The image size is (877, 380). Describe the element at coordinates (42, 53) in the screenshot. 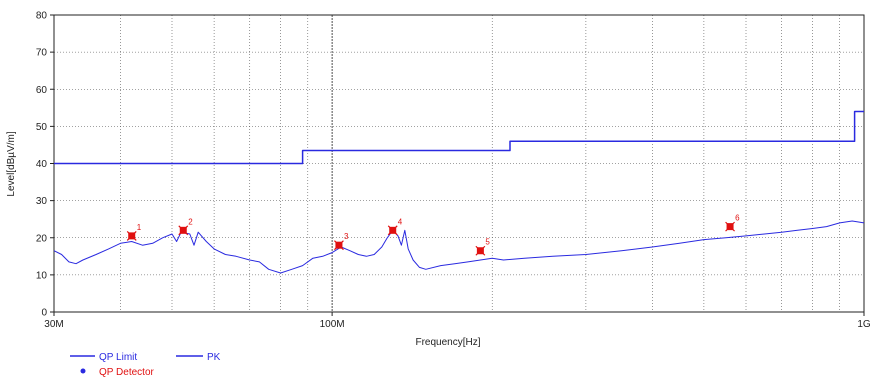

I see `y-tick-label: 70` at that location.